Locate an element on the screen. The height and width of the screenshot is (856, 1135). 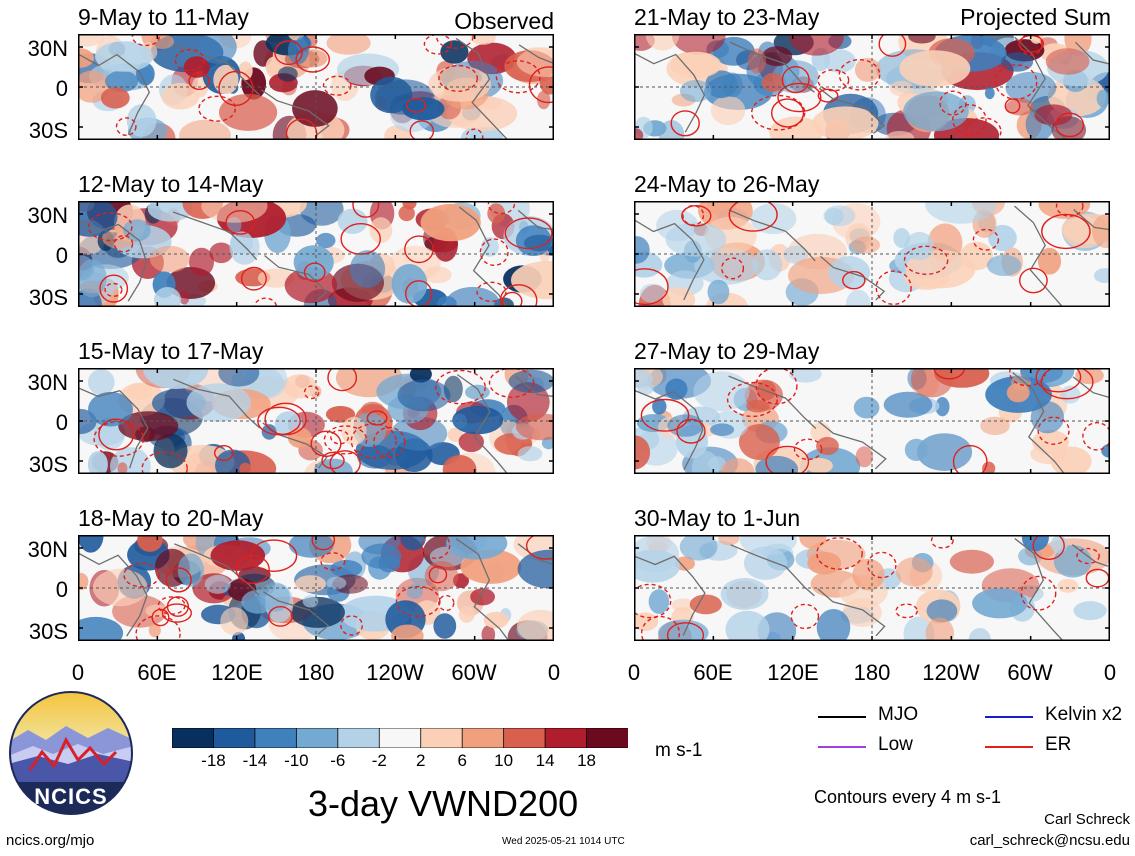
lat-label-30s-r2: 30S is located at coordinates (48, 297).